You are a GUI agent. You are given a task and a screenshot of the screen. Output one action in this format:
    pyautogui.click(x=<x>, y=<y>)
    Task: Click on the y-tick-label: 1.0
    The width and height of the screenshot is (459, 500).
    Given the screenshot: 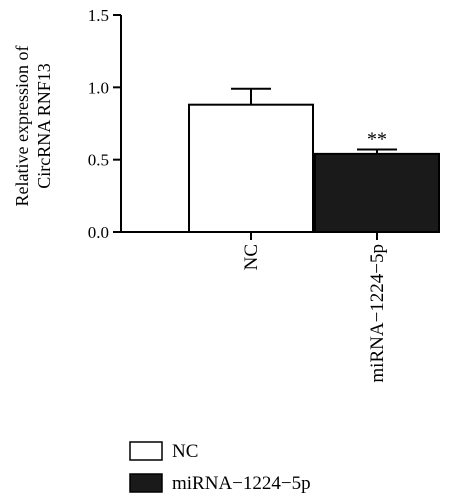 What is the action you would take?
    pyautogui.click(x=98, y=87)
    